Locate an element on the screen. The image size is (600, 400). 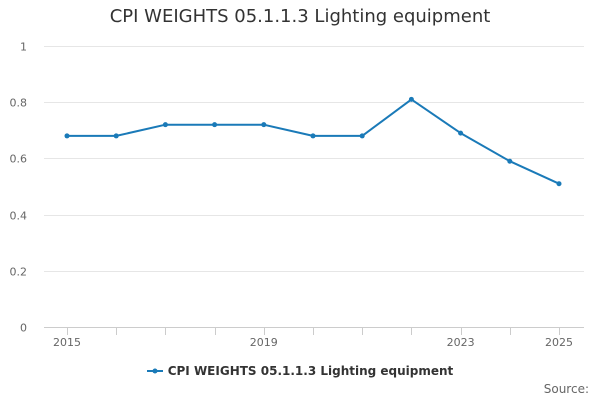
y-tick-label: 0 is located at coordinates (23, 328).